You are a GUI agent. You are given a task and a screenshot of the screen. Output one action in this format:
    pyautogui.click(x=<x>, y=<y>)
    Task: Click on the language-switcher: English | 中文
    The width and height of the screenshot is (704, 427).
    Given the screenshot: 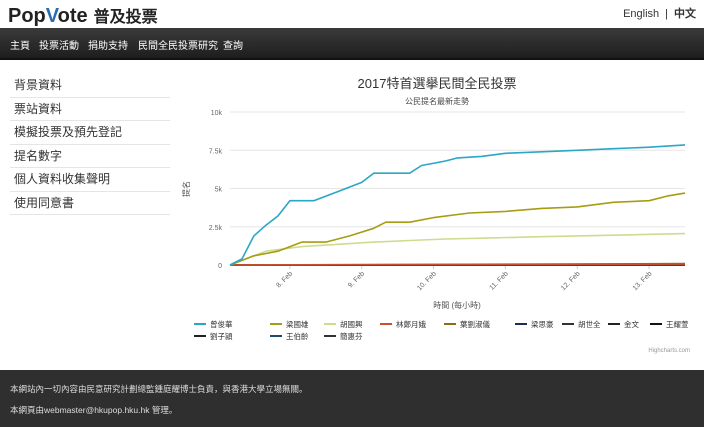 What is the action you would take?
    pyautogui.click(x=659, y=13)
    